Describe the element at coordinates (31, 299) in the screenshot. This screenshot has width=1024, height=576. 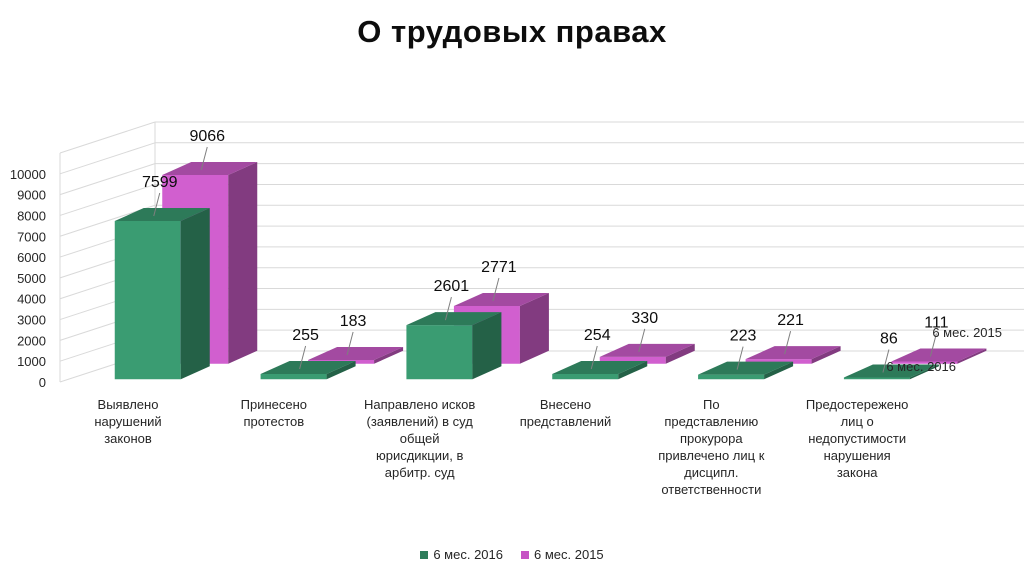
I see `y-tick-label: 4000` at that location.